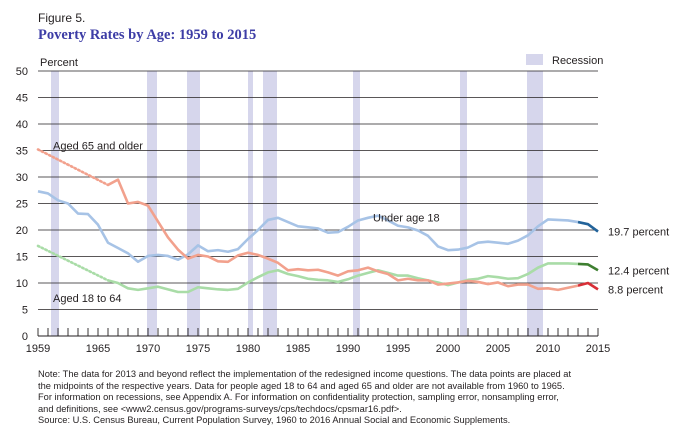 This screenshot has width=699, height=441. What do you see at coordinates (22, 284) in the screenshot?
I see `y-tick-label: 10` at bounding box center [22, 284].